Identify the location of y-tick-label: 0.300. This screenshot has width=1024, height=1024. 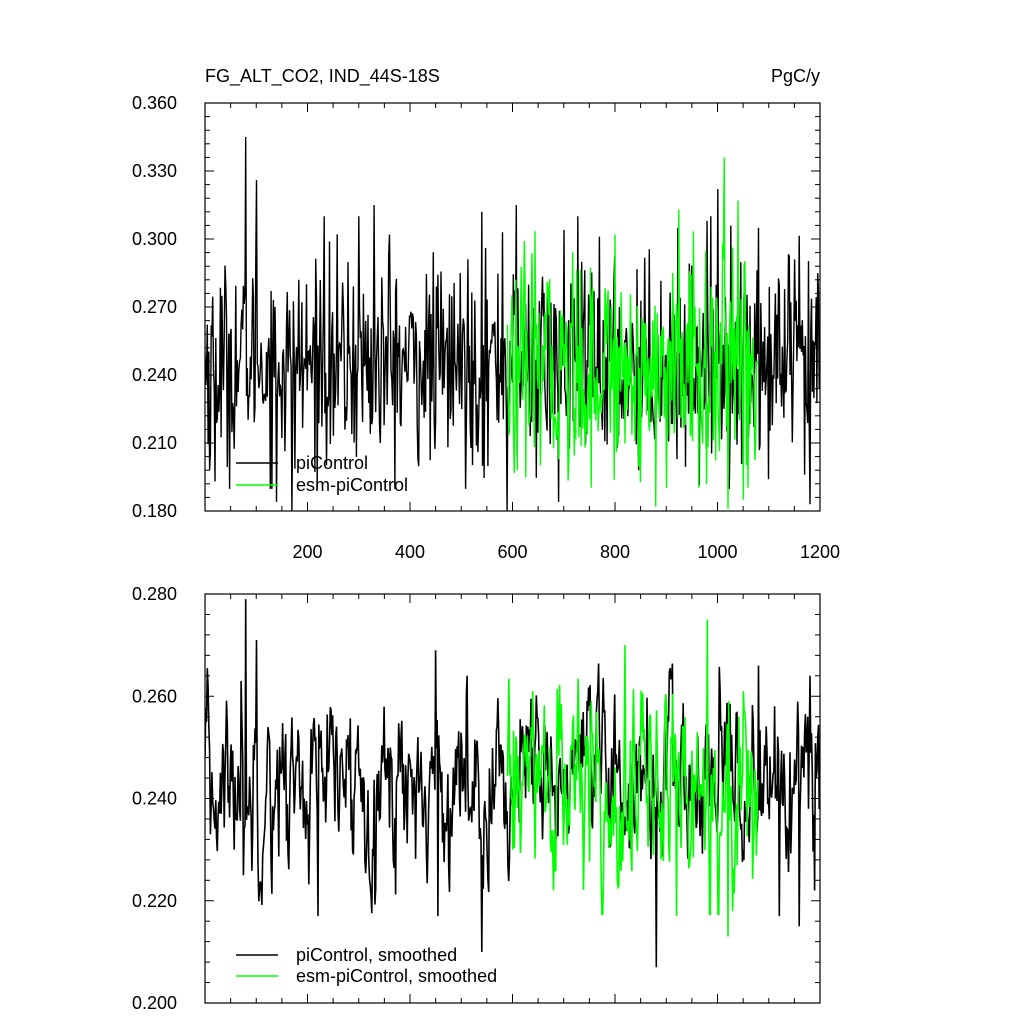
(154, 239).